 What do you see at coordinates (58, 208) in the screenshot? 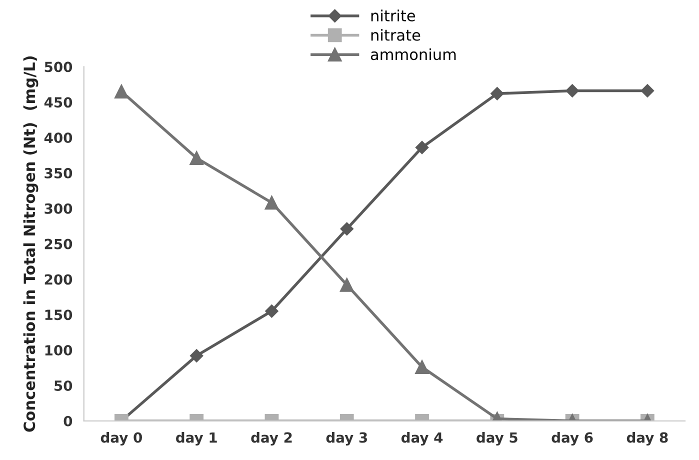
I see `y-tick-label: 300` at bounding box center [58, 208].